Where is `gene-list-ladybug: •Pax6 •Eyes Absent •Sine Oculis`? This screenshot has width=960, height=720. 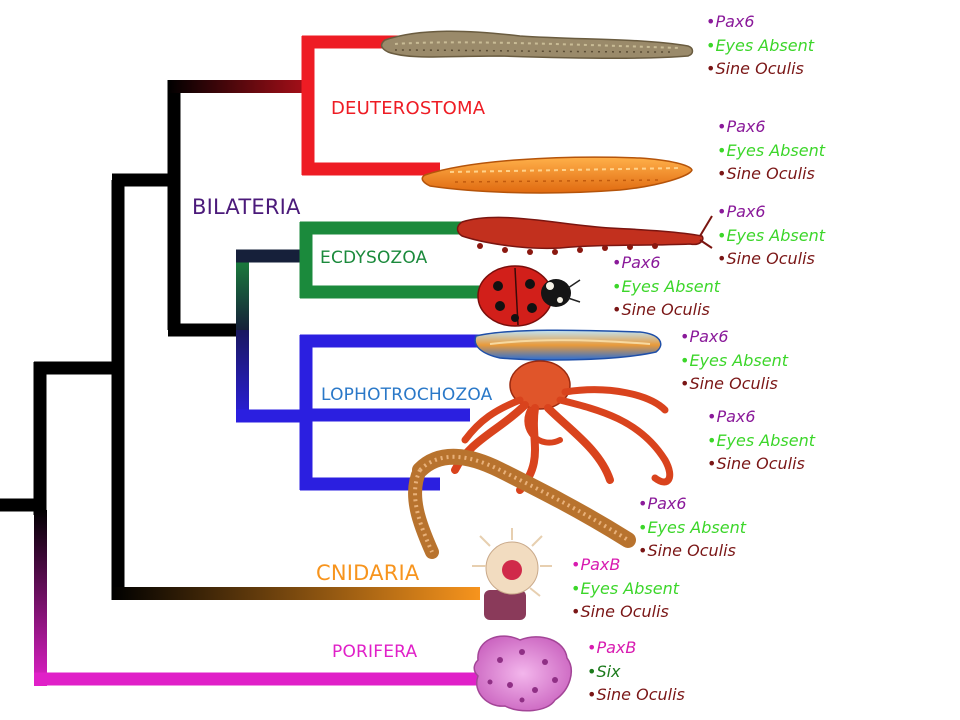
gene-list-ladybug: •Pax6 •Eyes Absent •Sine Oculis is located at coordinates (666, 286).